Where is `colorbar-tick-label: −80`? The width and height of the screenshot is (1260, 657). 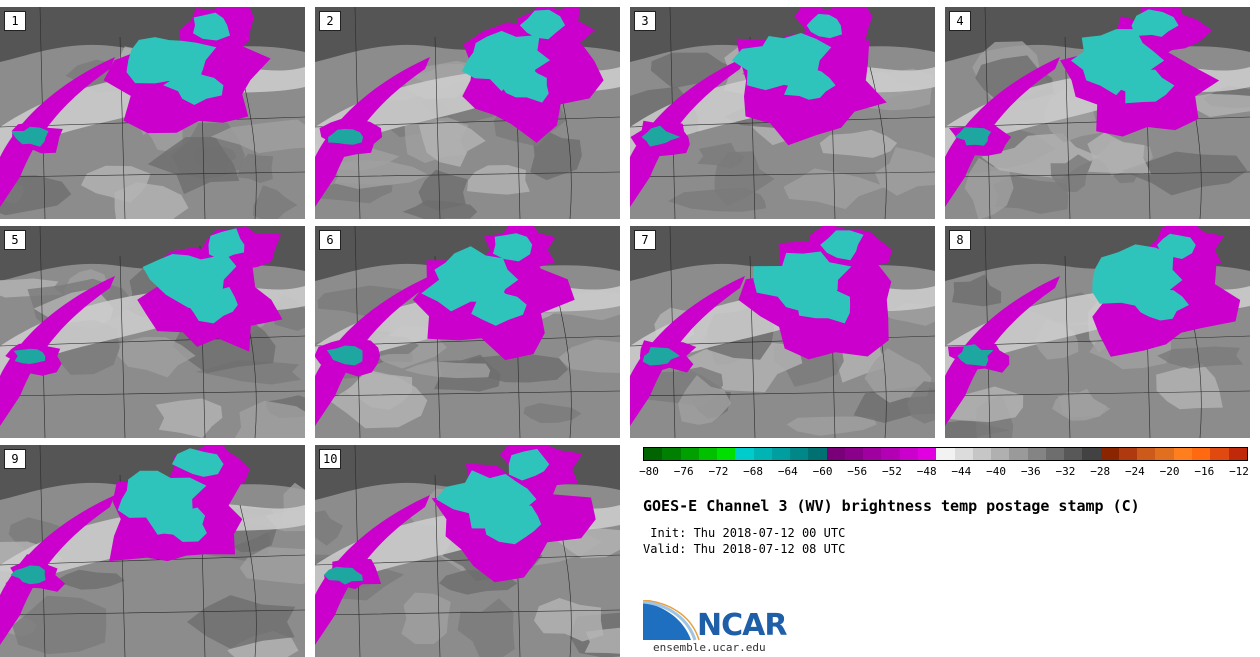
colorbar-tick-label: −80 is located at coordinates (649, 471).